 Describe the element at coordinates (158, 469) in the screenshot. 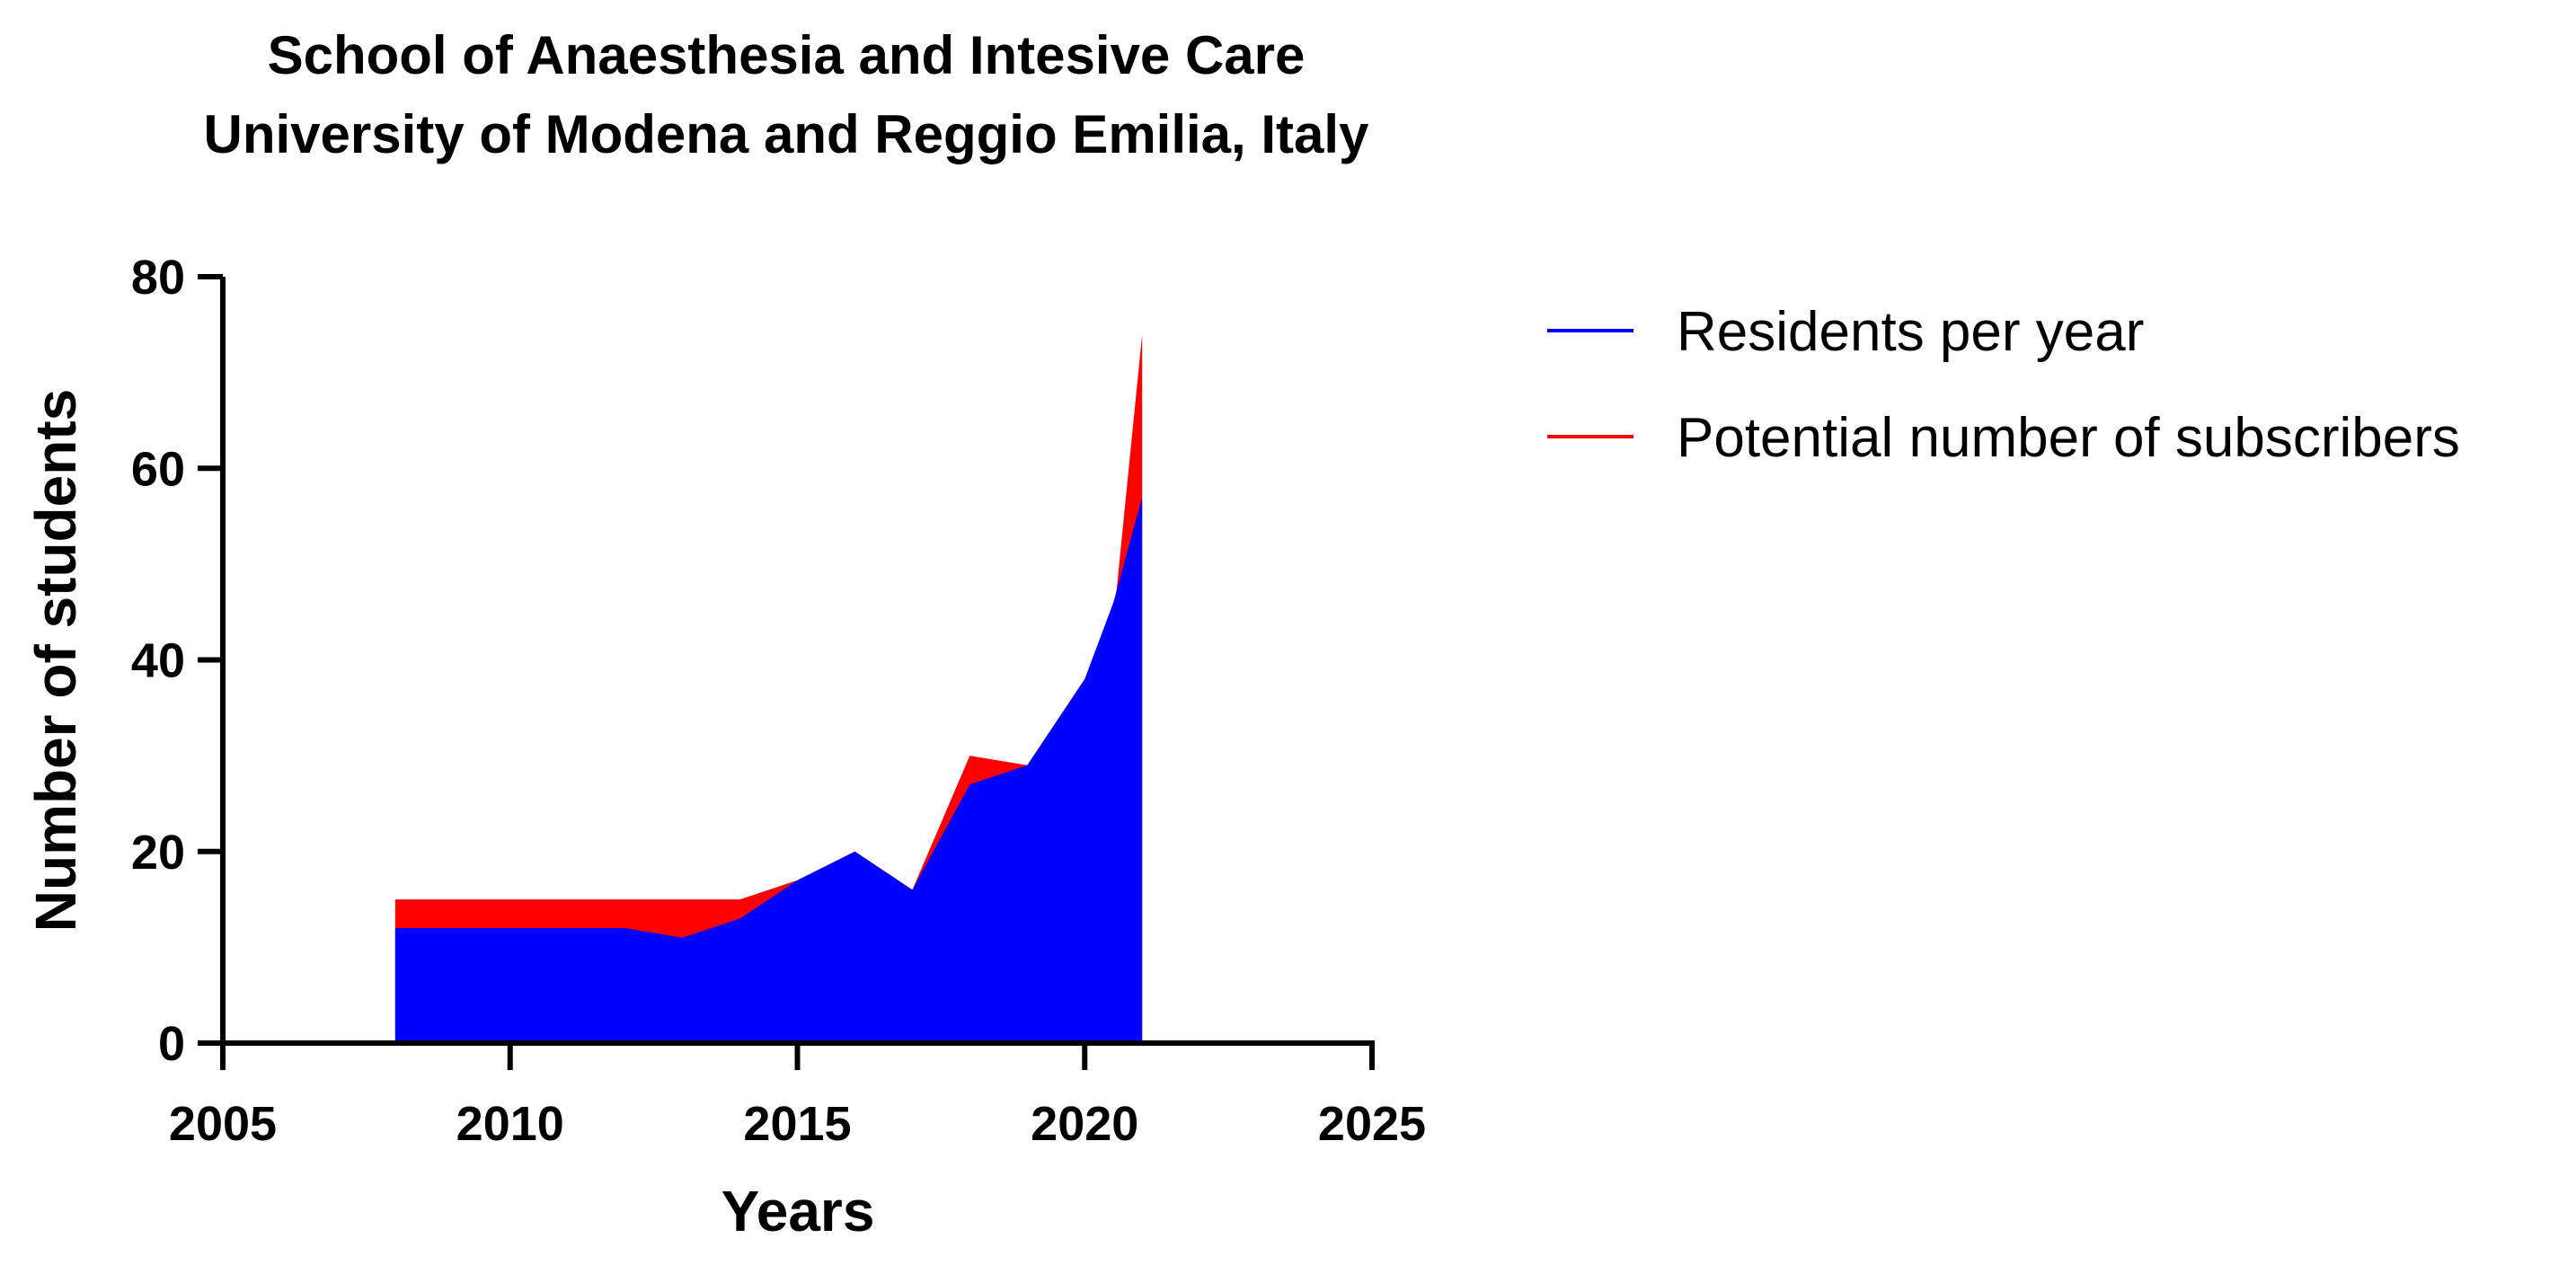

I see `y-tick-label: 60` at that location.